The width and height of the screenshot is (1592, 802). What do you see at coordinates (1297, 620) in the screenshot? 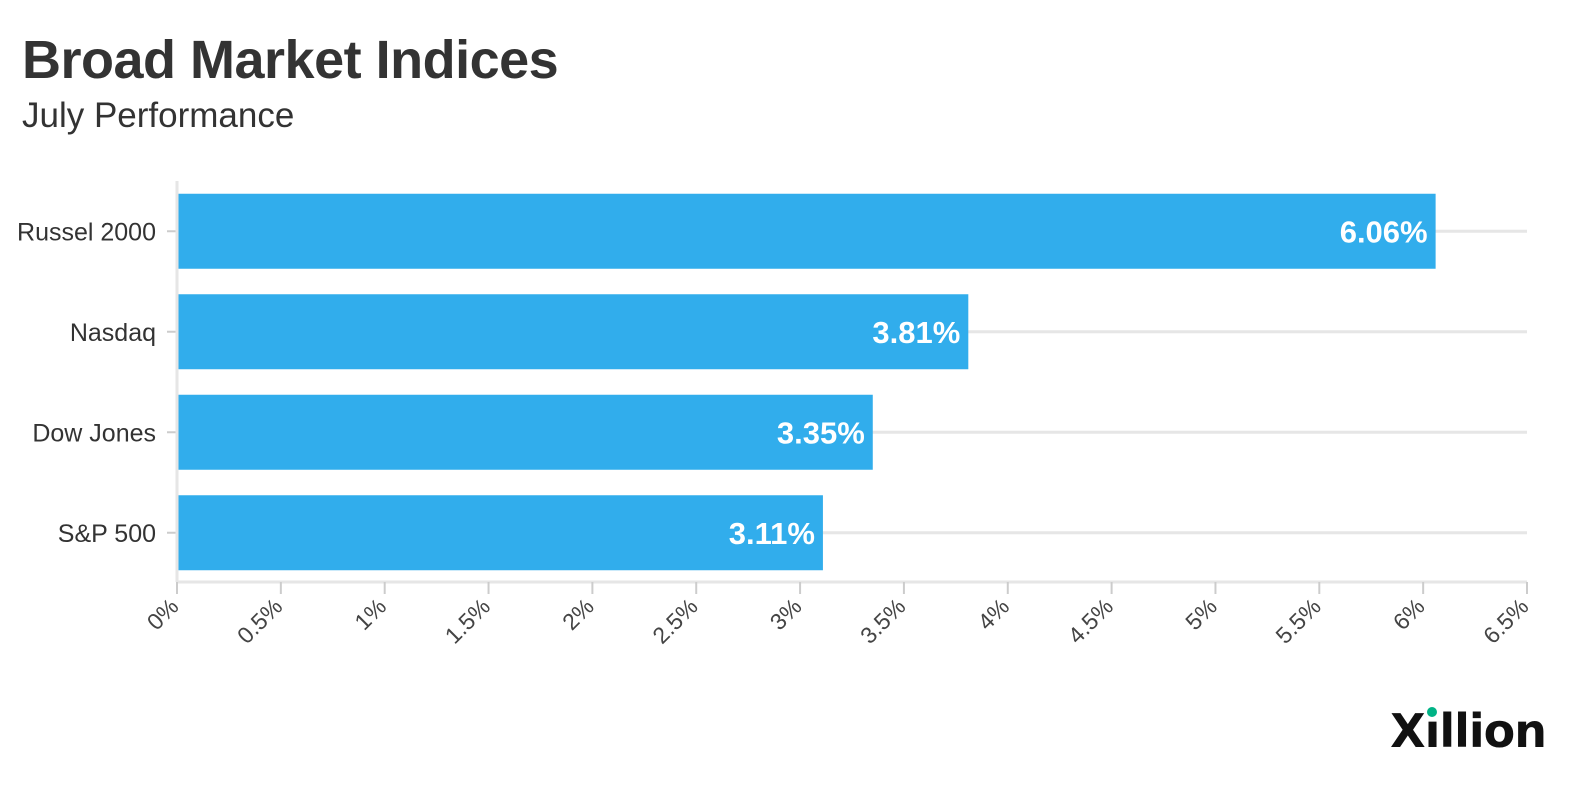
I see `x-tick-label: 5.5%` at bounding box center [1297, 620].